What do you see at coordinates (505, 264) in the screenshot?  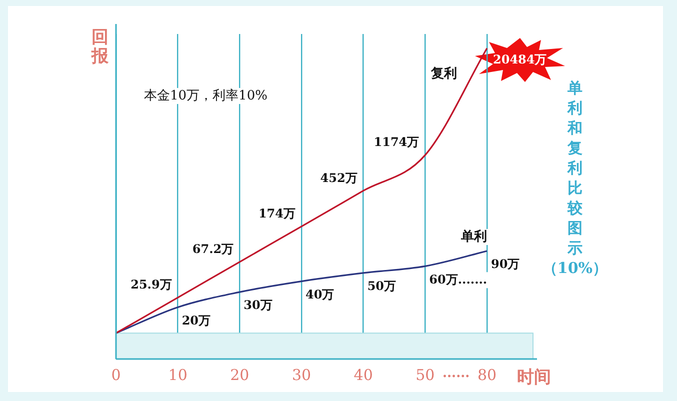 I see `data-label: 90万` at bounding box center [505, 264].